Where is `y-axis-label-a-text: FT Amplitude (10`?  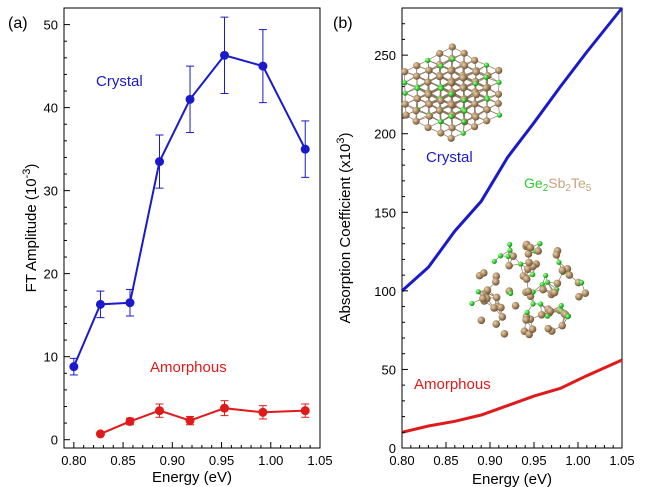 y-axis-label-a-text: FT Amplitude (10 is located at coordinates (31, 235).